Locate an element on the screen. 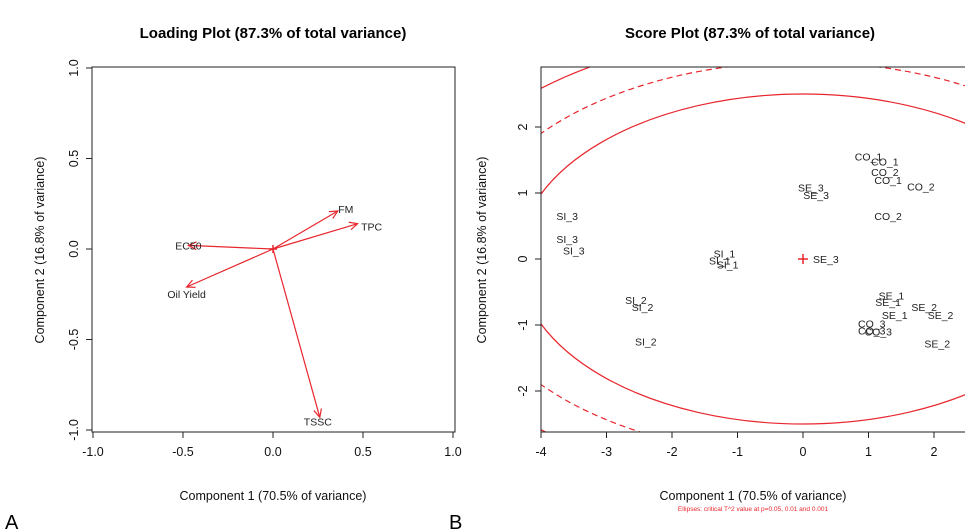 The image size is (965, 531). loading-x-tick-label: -0.5 is located at coordinates (183, 452).